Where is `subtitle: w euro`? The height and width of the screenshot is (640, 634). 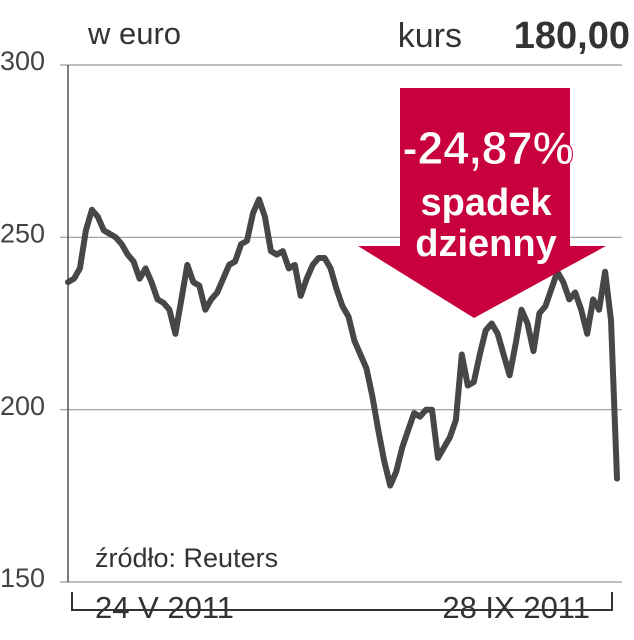
subtitle: w euro is located at coordinates (134, 33).